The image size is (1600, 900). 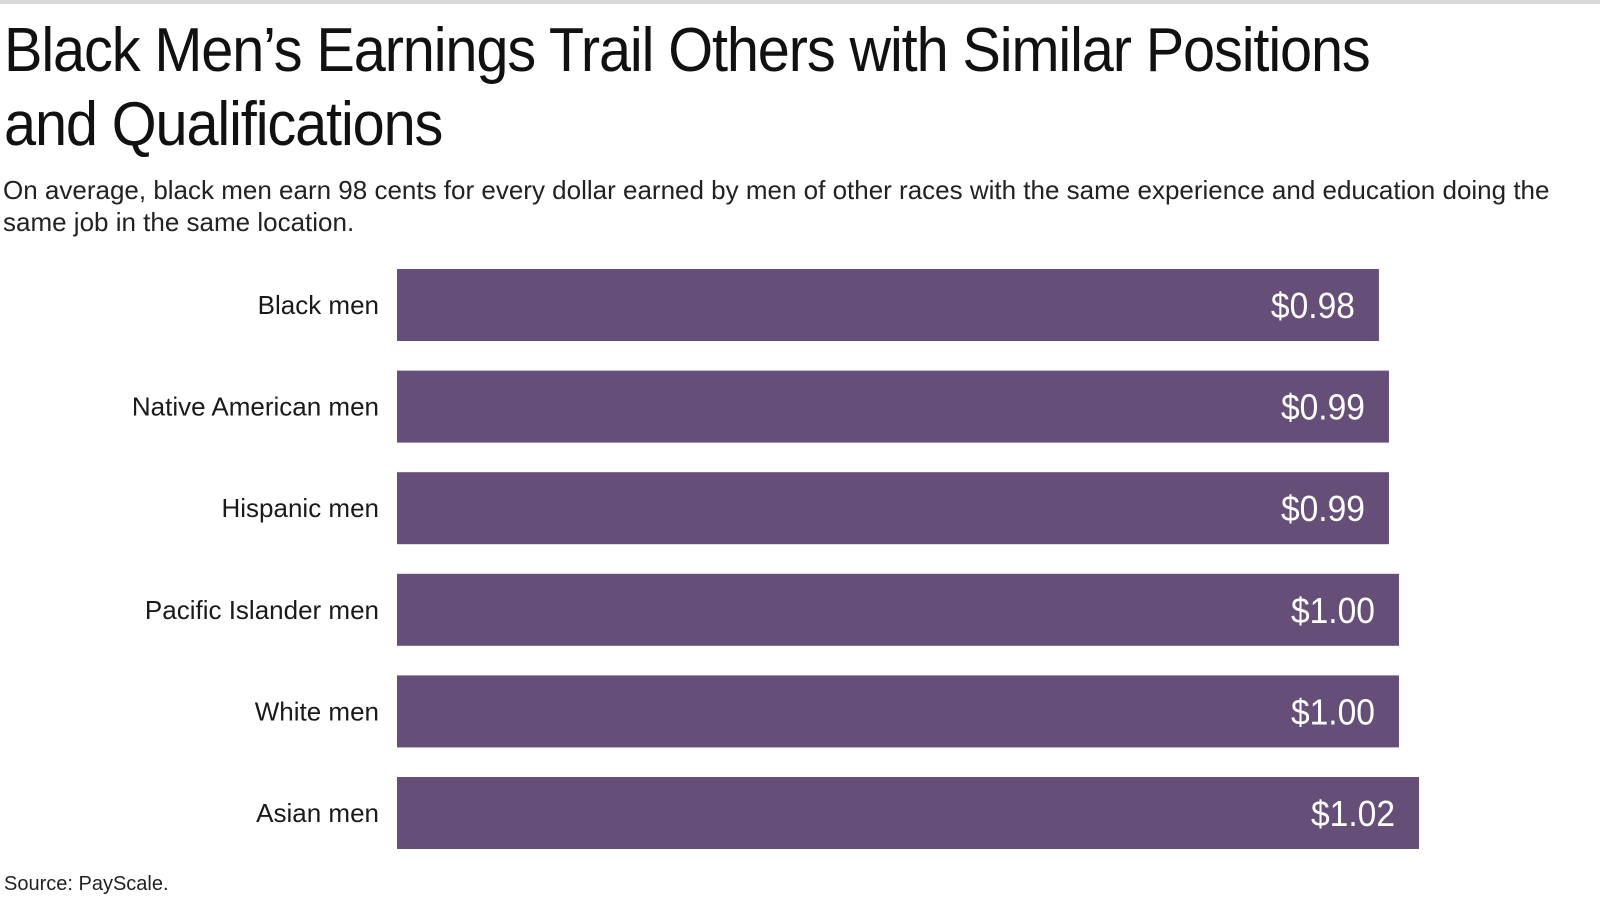 What do you see at coordinates (1353, 813) in the screenshot?
I see `value-label: $1.02` at bounding box center [1353, 813].